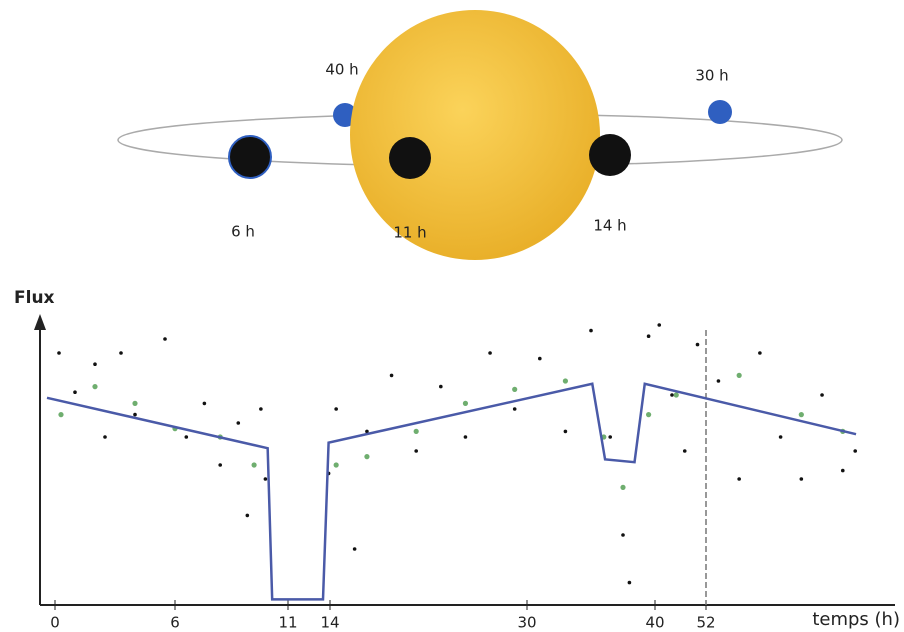 This screenshot has height=632, width=904. I want to click on x-tick-label: 0, so click(55, 623).